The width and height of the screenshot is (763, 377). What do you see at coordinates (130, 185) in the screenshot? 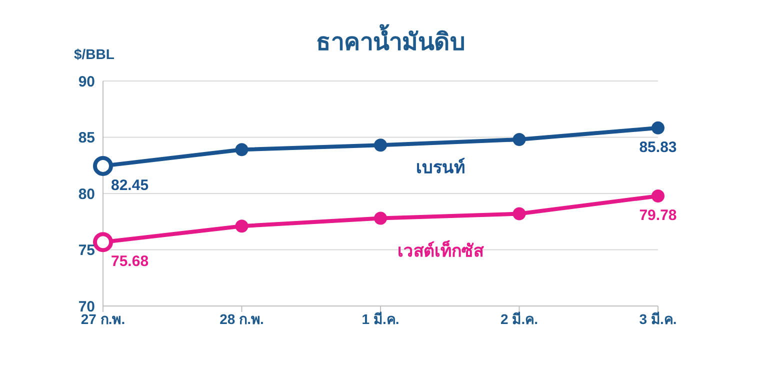
I see `data-label: 82.45` at bounding box center [130, 185].